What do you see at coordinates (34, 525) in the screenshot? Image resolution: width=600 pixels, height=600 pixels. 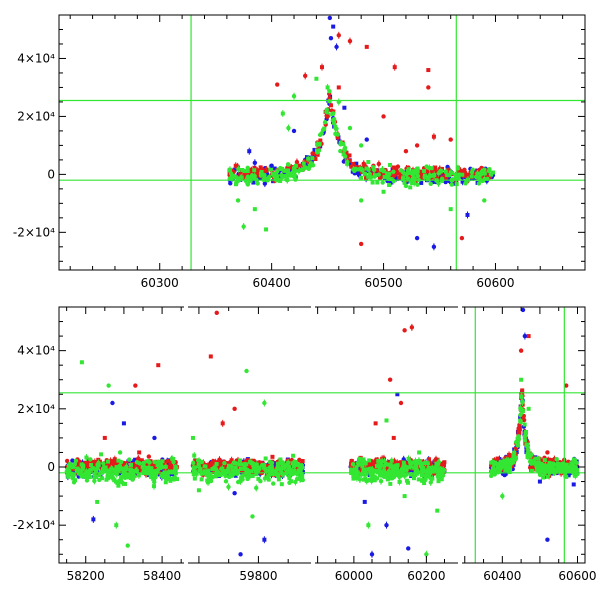 I see `y-tick-label: -2×10⁴` at bounding box center [34, 525].